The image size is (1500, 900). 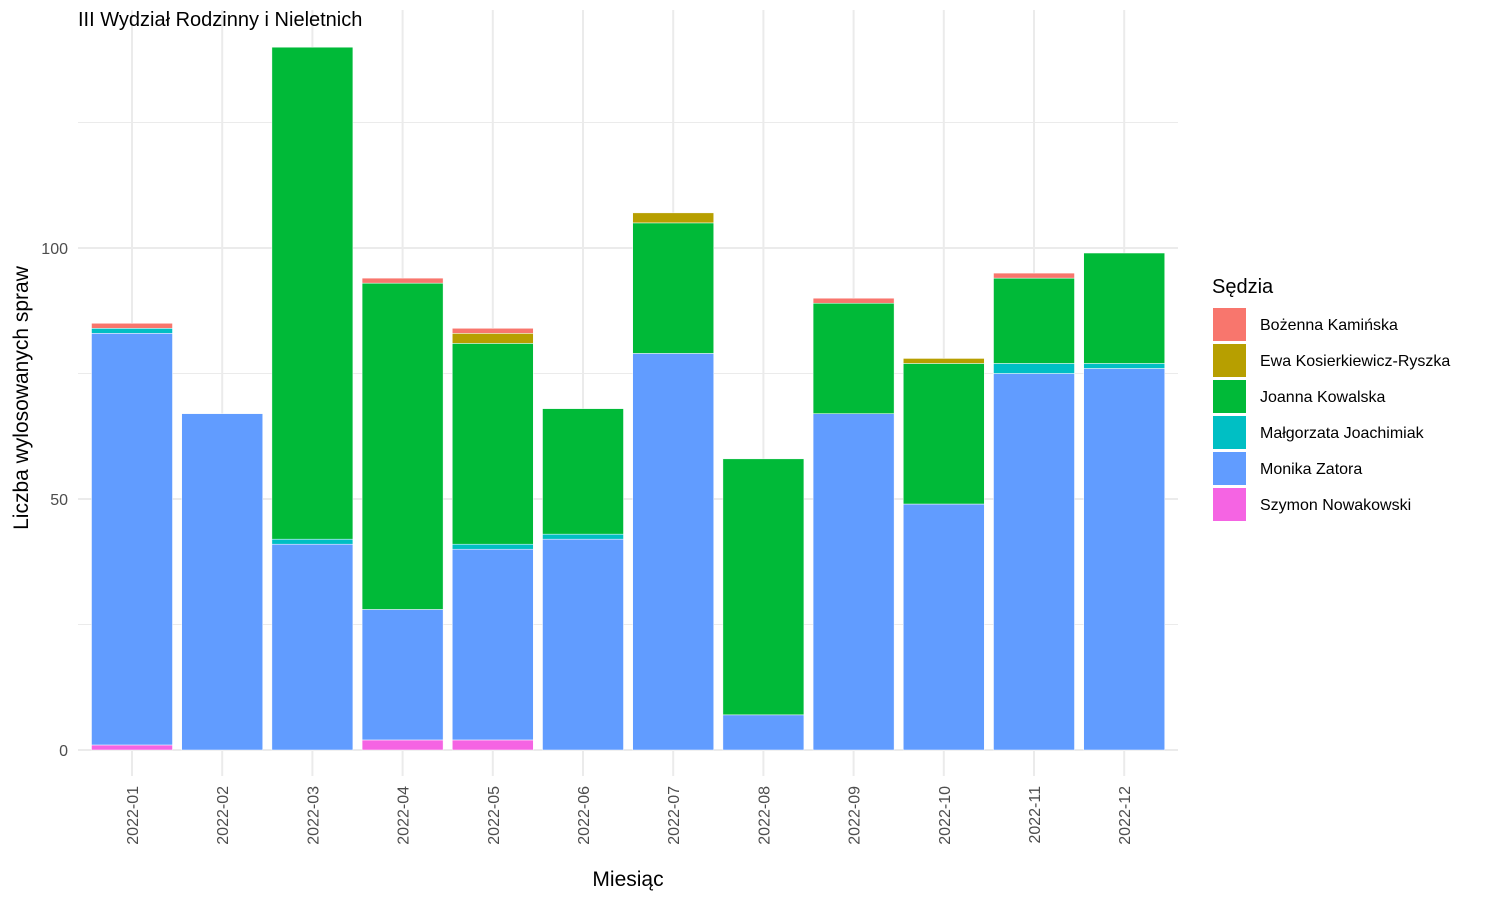 I want to click on x-tick-label: 2022-09, so click(x=855, y=815).